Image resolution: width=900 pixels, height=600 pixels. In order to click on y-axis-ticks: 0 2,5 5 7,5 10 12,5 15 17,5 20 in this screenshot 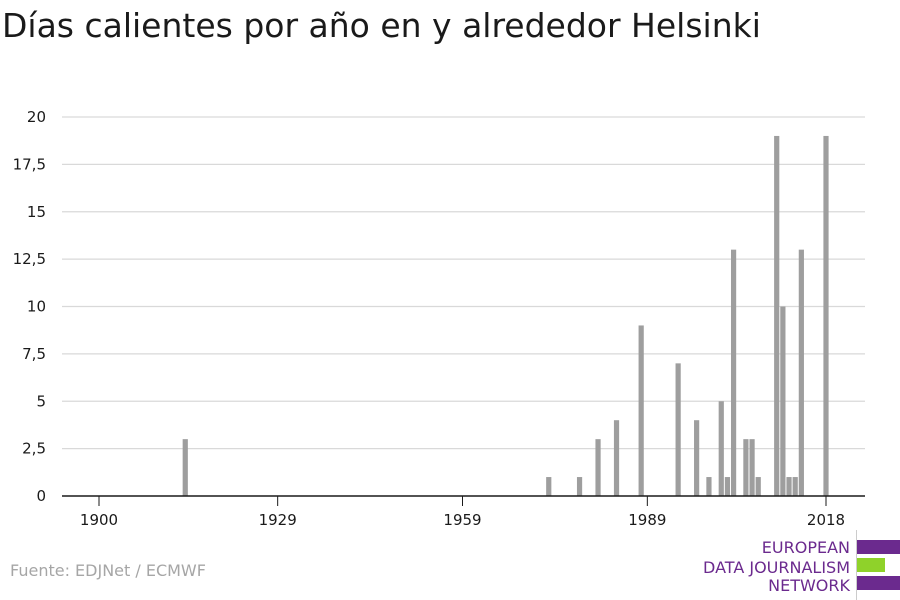, I will do `click(29, 306)`.